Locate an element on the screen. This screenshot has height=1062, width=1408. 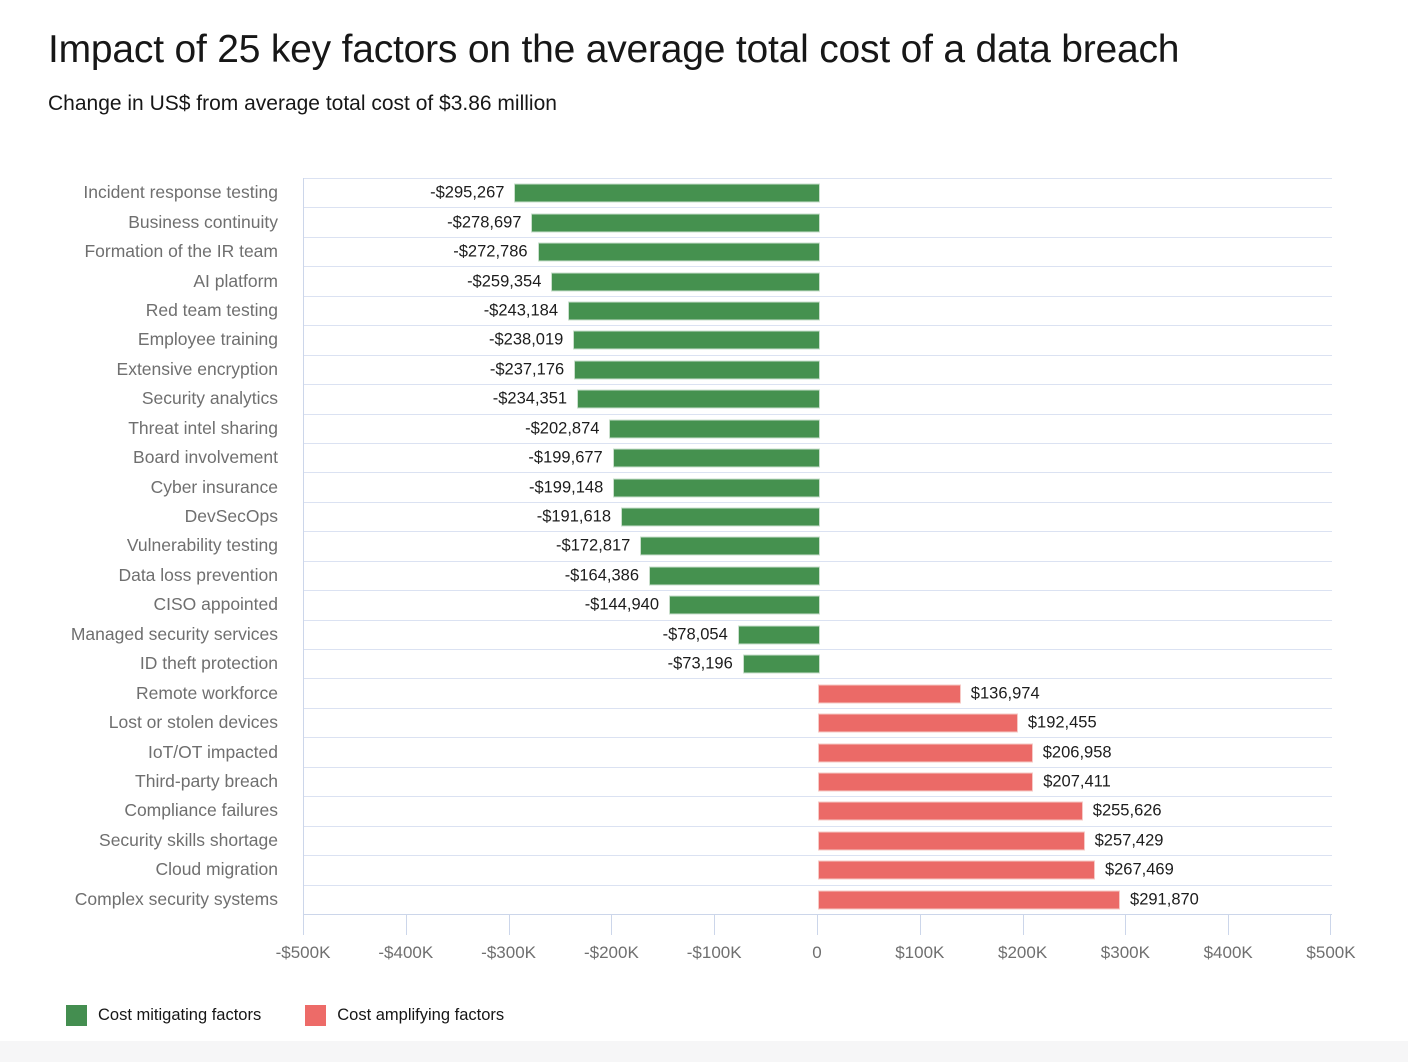
bar-value-label: -$295,267 is located at coordinates (467, 192).